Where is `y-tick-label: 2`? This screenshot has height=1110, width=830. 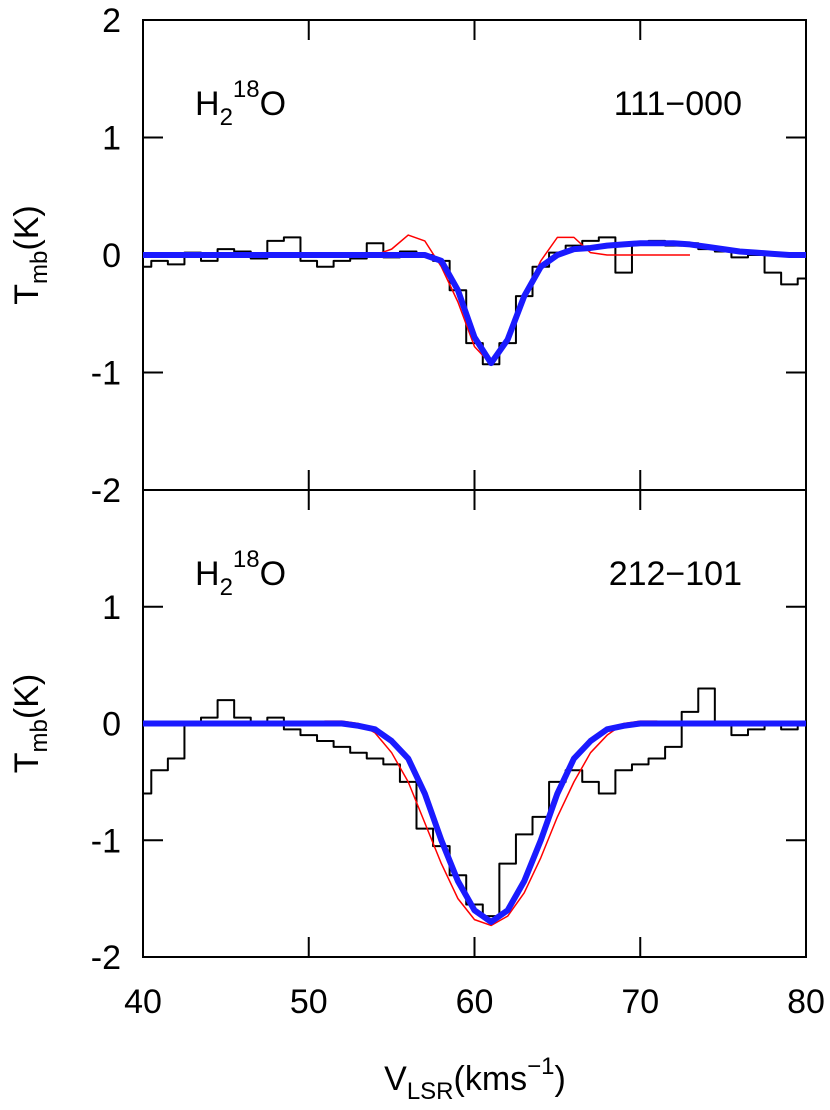 y-tick-label: 2 is located at coordinates (111, 21).